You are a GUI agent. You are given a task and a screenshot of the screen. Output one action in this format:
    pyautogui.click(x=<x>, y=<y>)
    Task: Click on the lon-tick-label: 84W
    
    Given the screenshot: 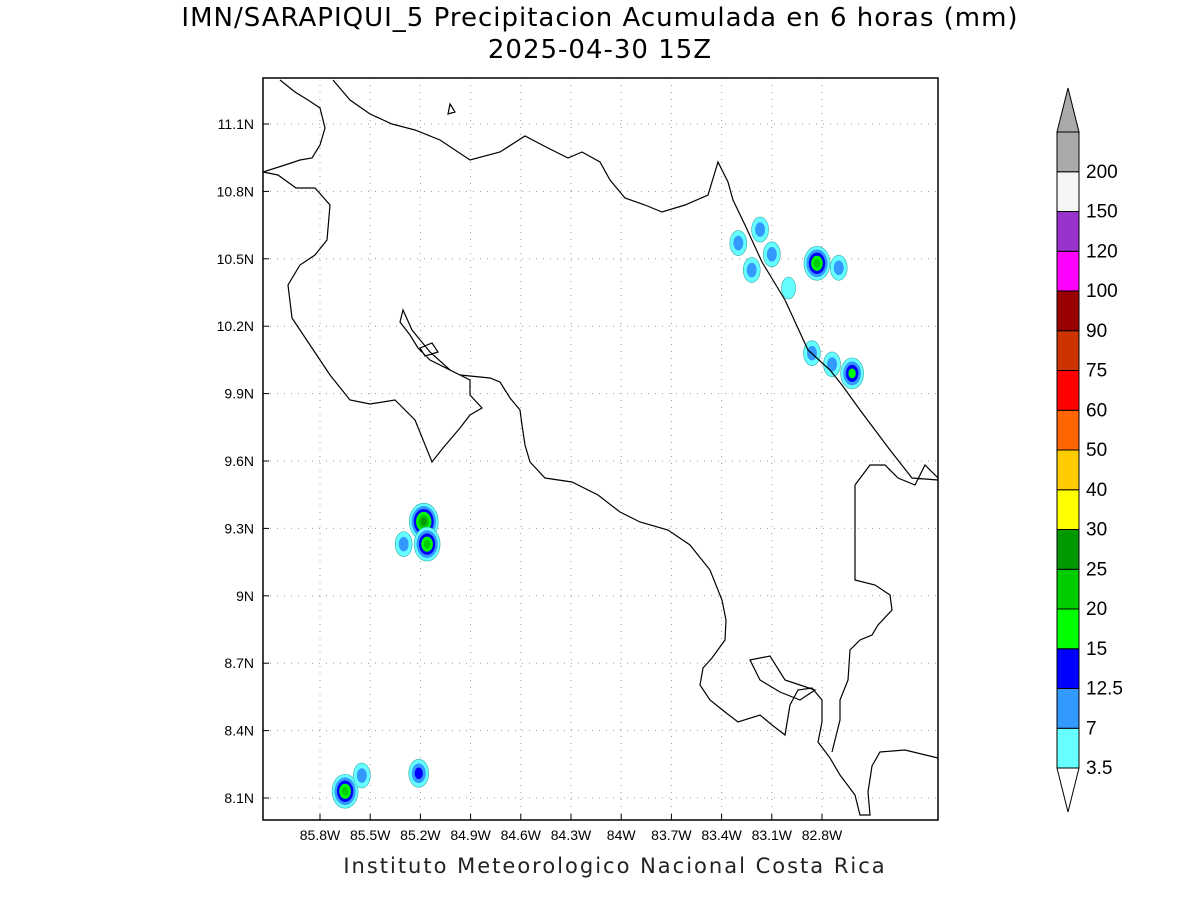 What is the action you would take?
    pyautogui.click(x=622, y=835)
    